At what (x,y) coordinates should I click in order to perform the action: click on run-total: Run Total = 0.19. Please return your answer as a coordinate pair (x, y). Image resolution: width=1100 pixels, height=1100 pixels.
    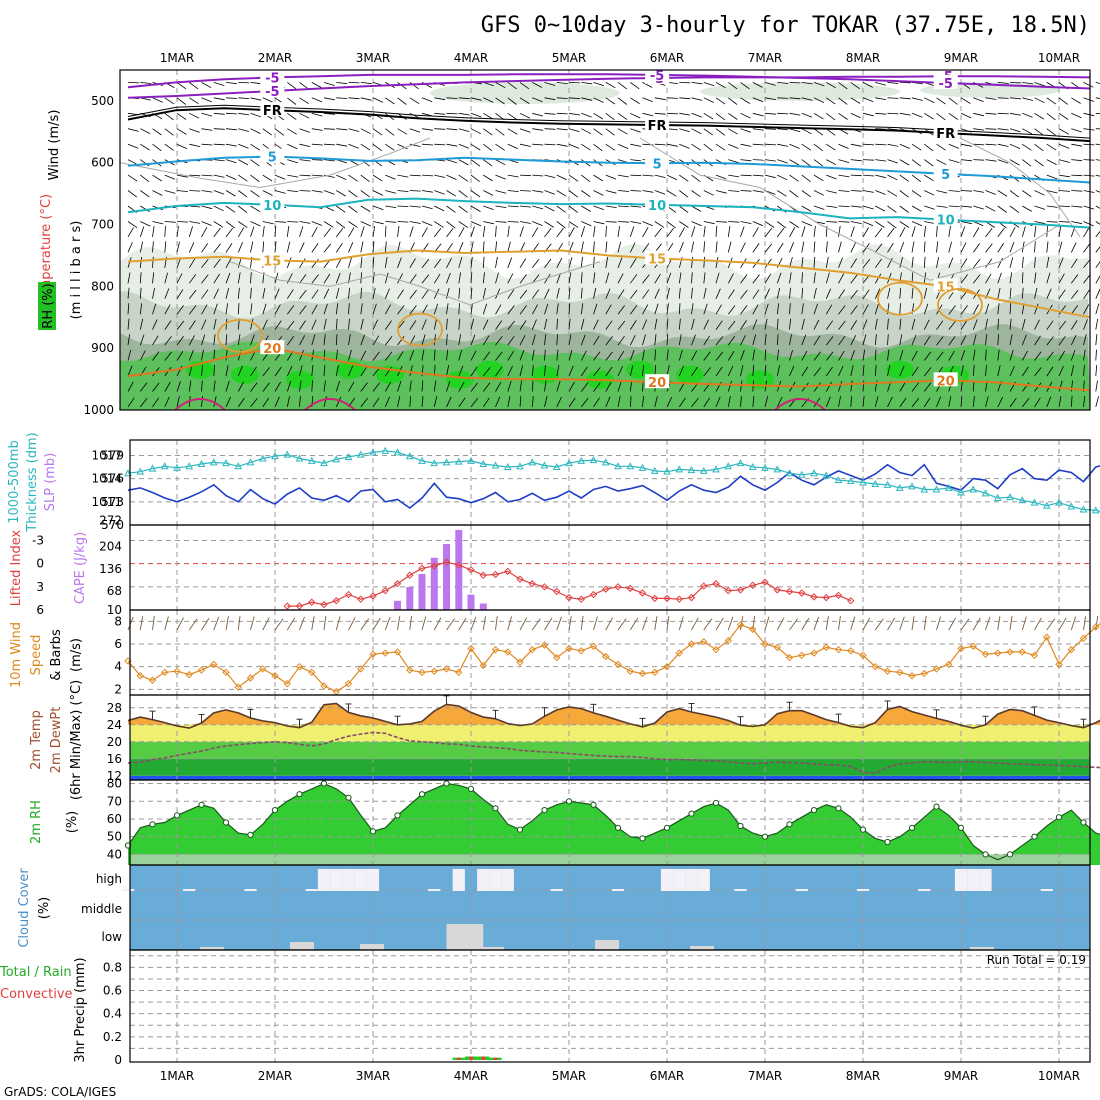
    Looking at the image, I should click on (1036, 960).